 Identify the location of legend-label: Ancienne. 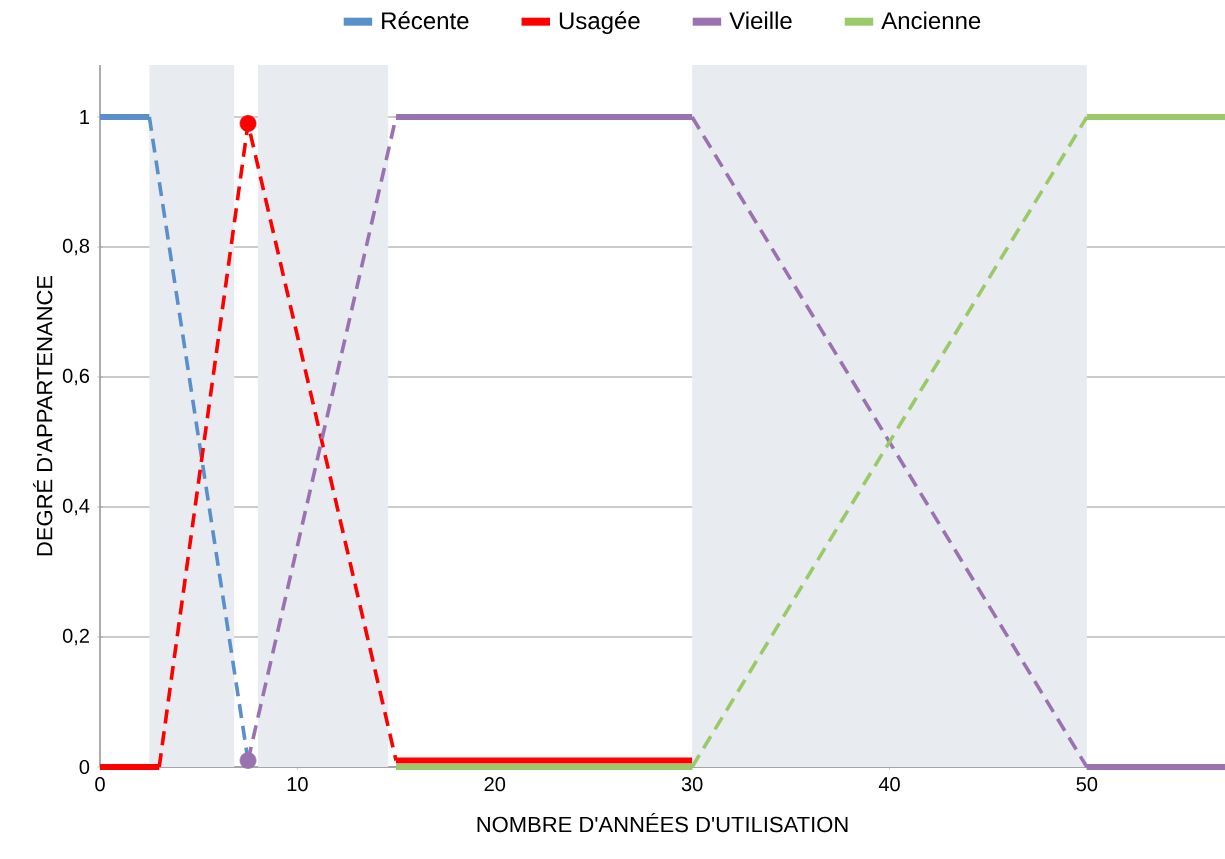
(931, 20).